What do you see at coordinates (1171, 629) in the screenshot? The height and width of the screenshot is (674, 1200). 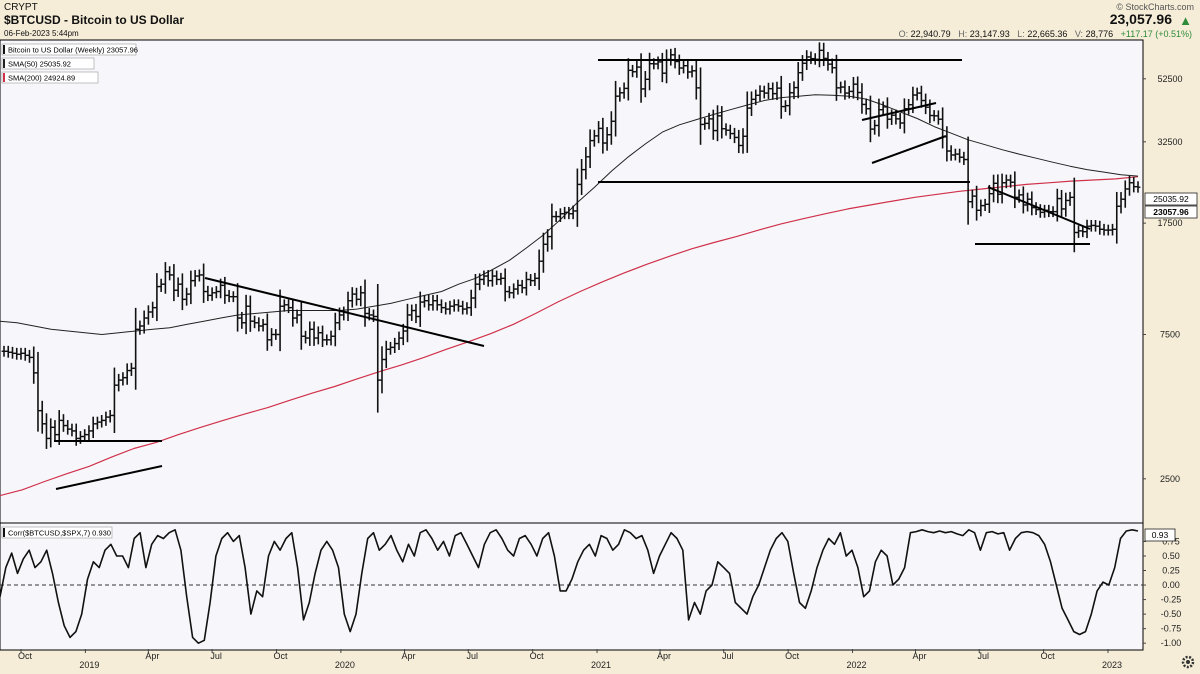 I see `corr-y-tick-label: -0.75` at bounding box center [1171, 629].